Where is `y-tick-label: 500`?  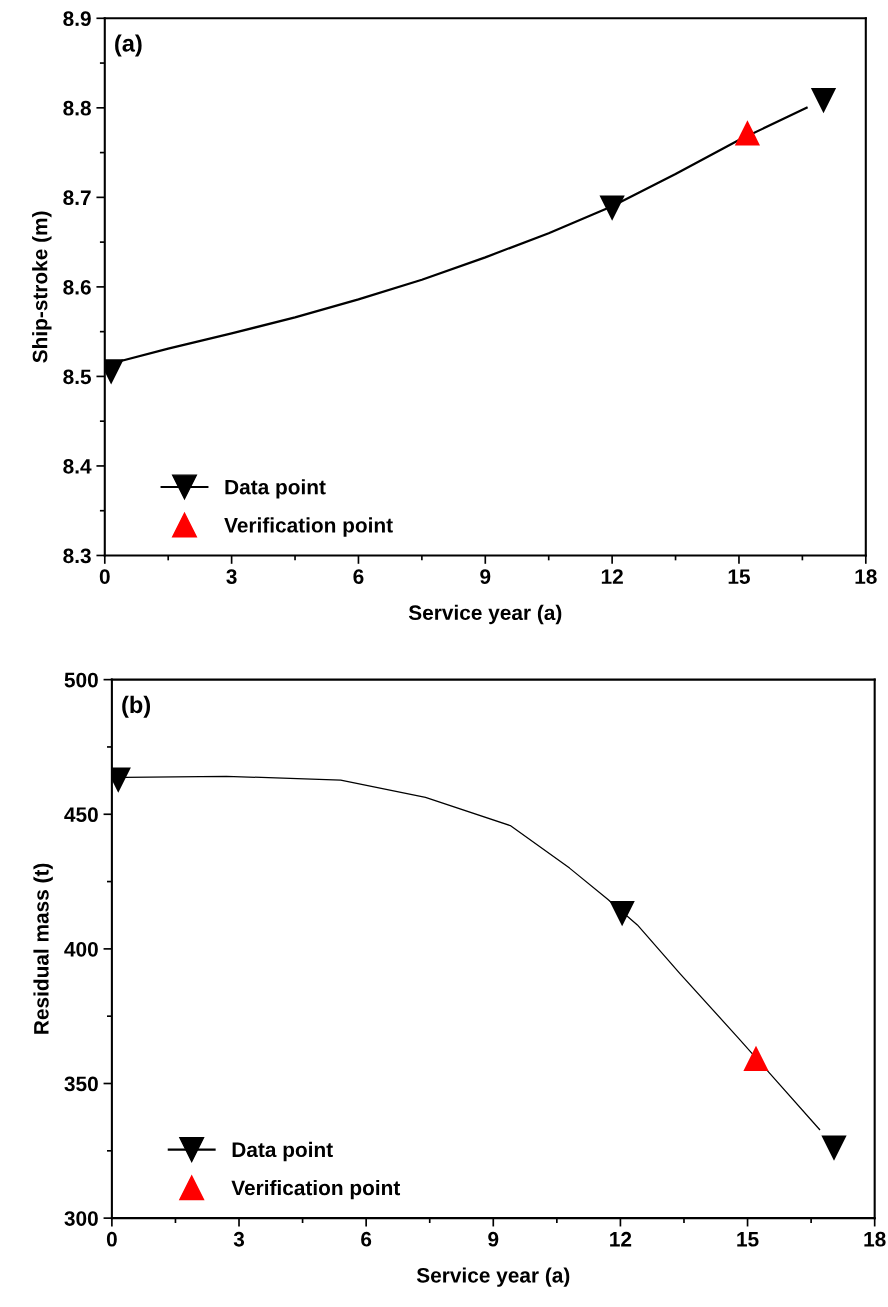 y-tick-label: 500 is located at coordinates (81, 680).